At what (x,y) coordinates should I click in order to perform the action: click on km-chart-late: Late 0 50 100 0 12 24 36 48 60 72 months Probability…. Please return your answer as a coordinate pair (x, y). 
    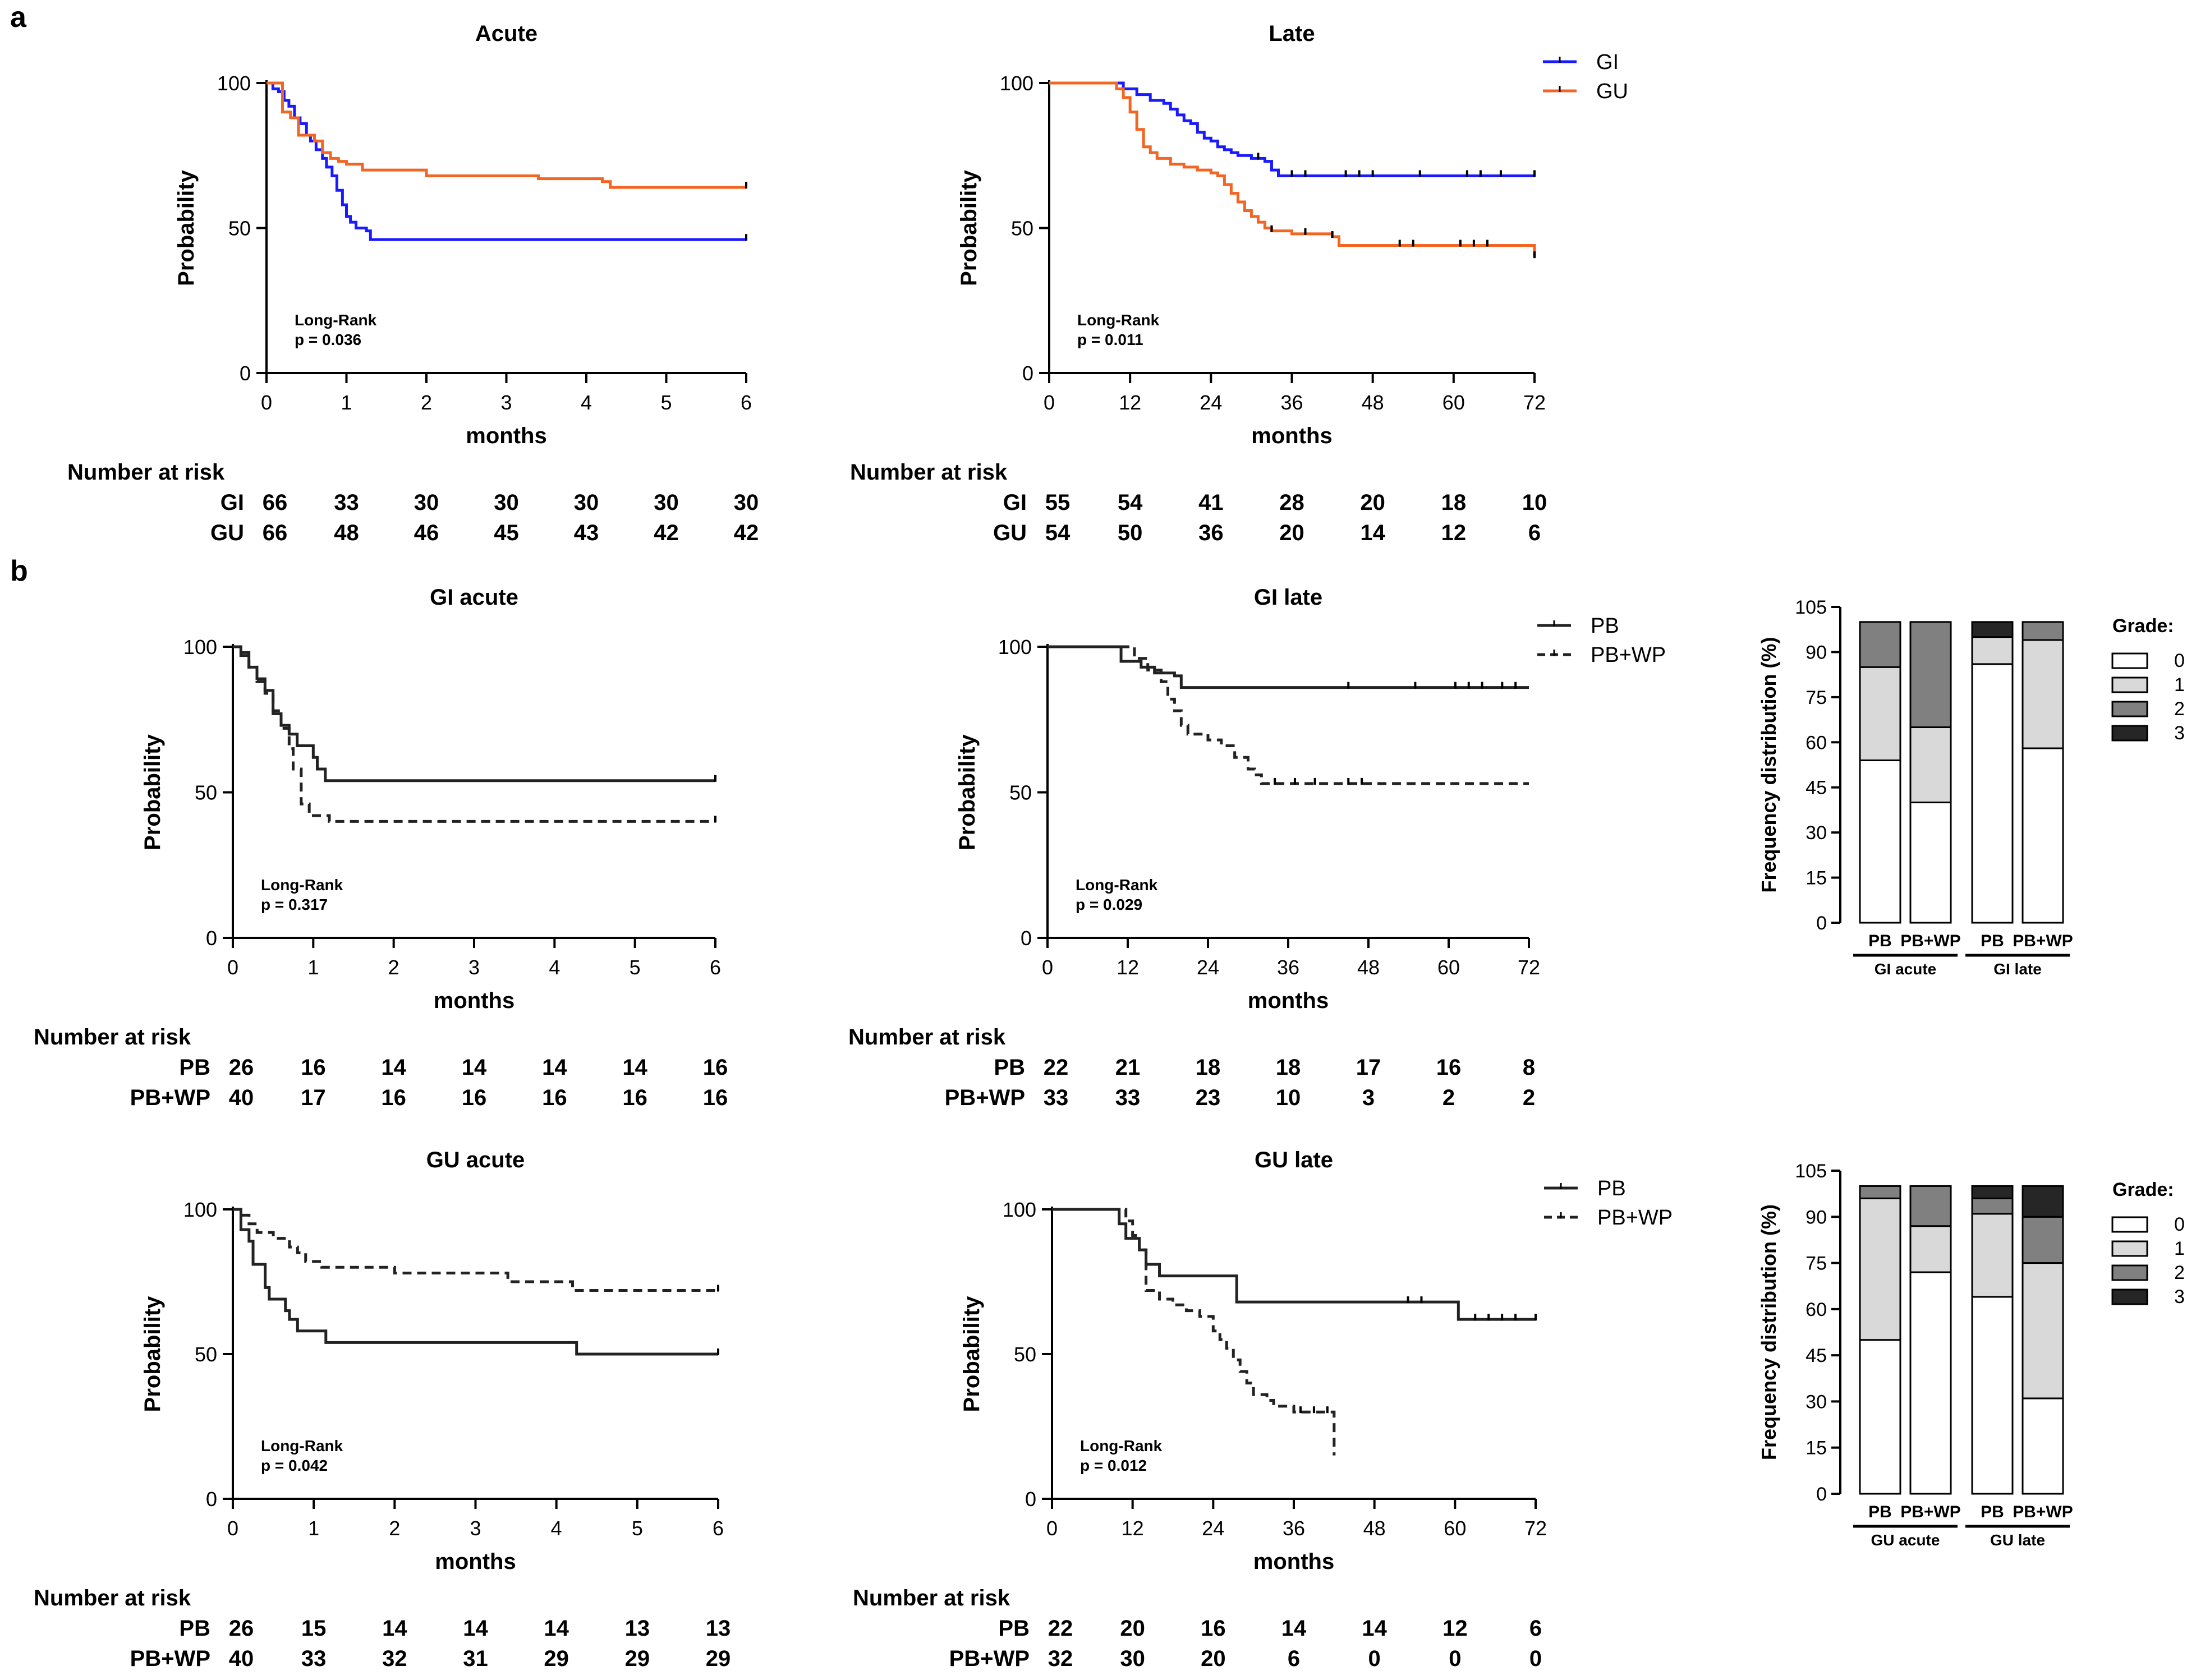
    Looking at the image, I should click on (1239, 283).